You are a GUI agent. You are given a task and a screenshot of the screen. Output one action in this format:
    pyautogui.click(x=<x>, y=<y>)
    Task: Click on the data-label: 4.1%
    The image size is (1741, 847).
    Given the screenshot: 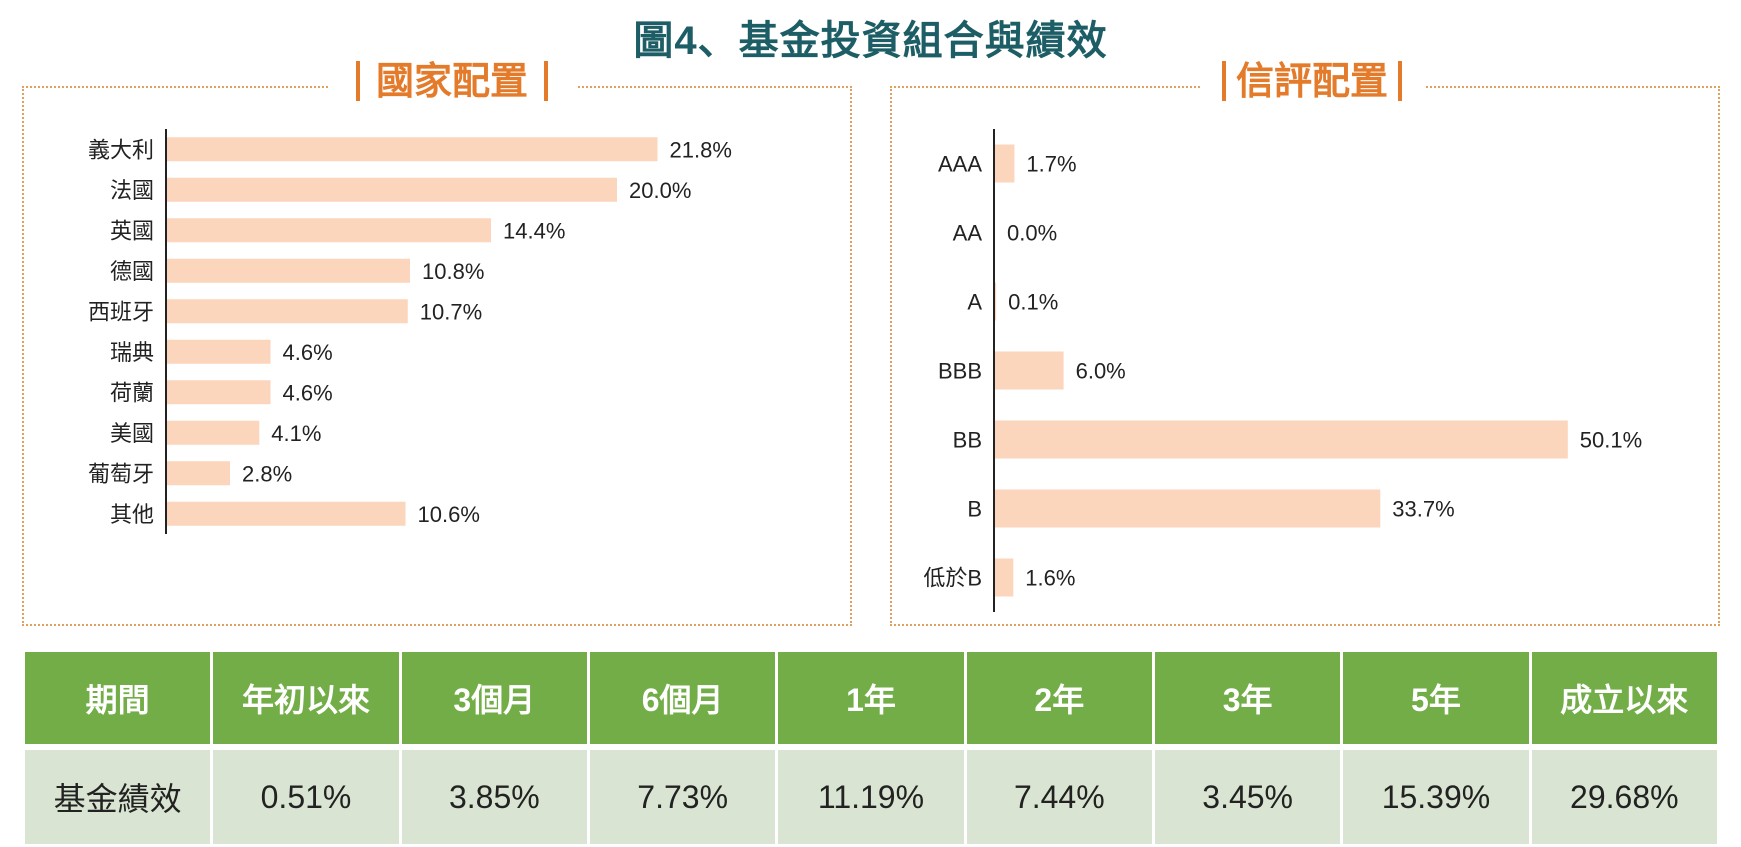 What is the action you would take?
    pyautogui.click(x=296, y=433)
    